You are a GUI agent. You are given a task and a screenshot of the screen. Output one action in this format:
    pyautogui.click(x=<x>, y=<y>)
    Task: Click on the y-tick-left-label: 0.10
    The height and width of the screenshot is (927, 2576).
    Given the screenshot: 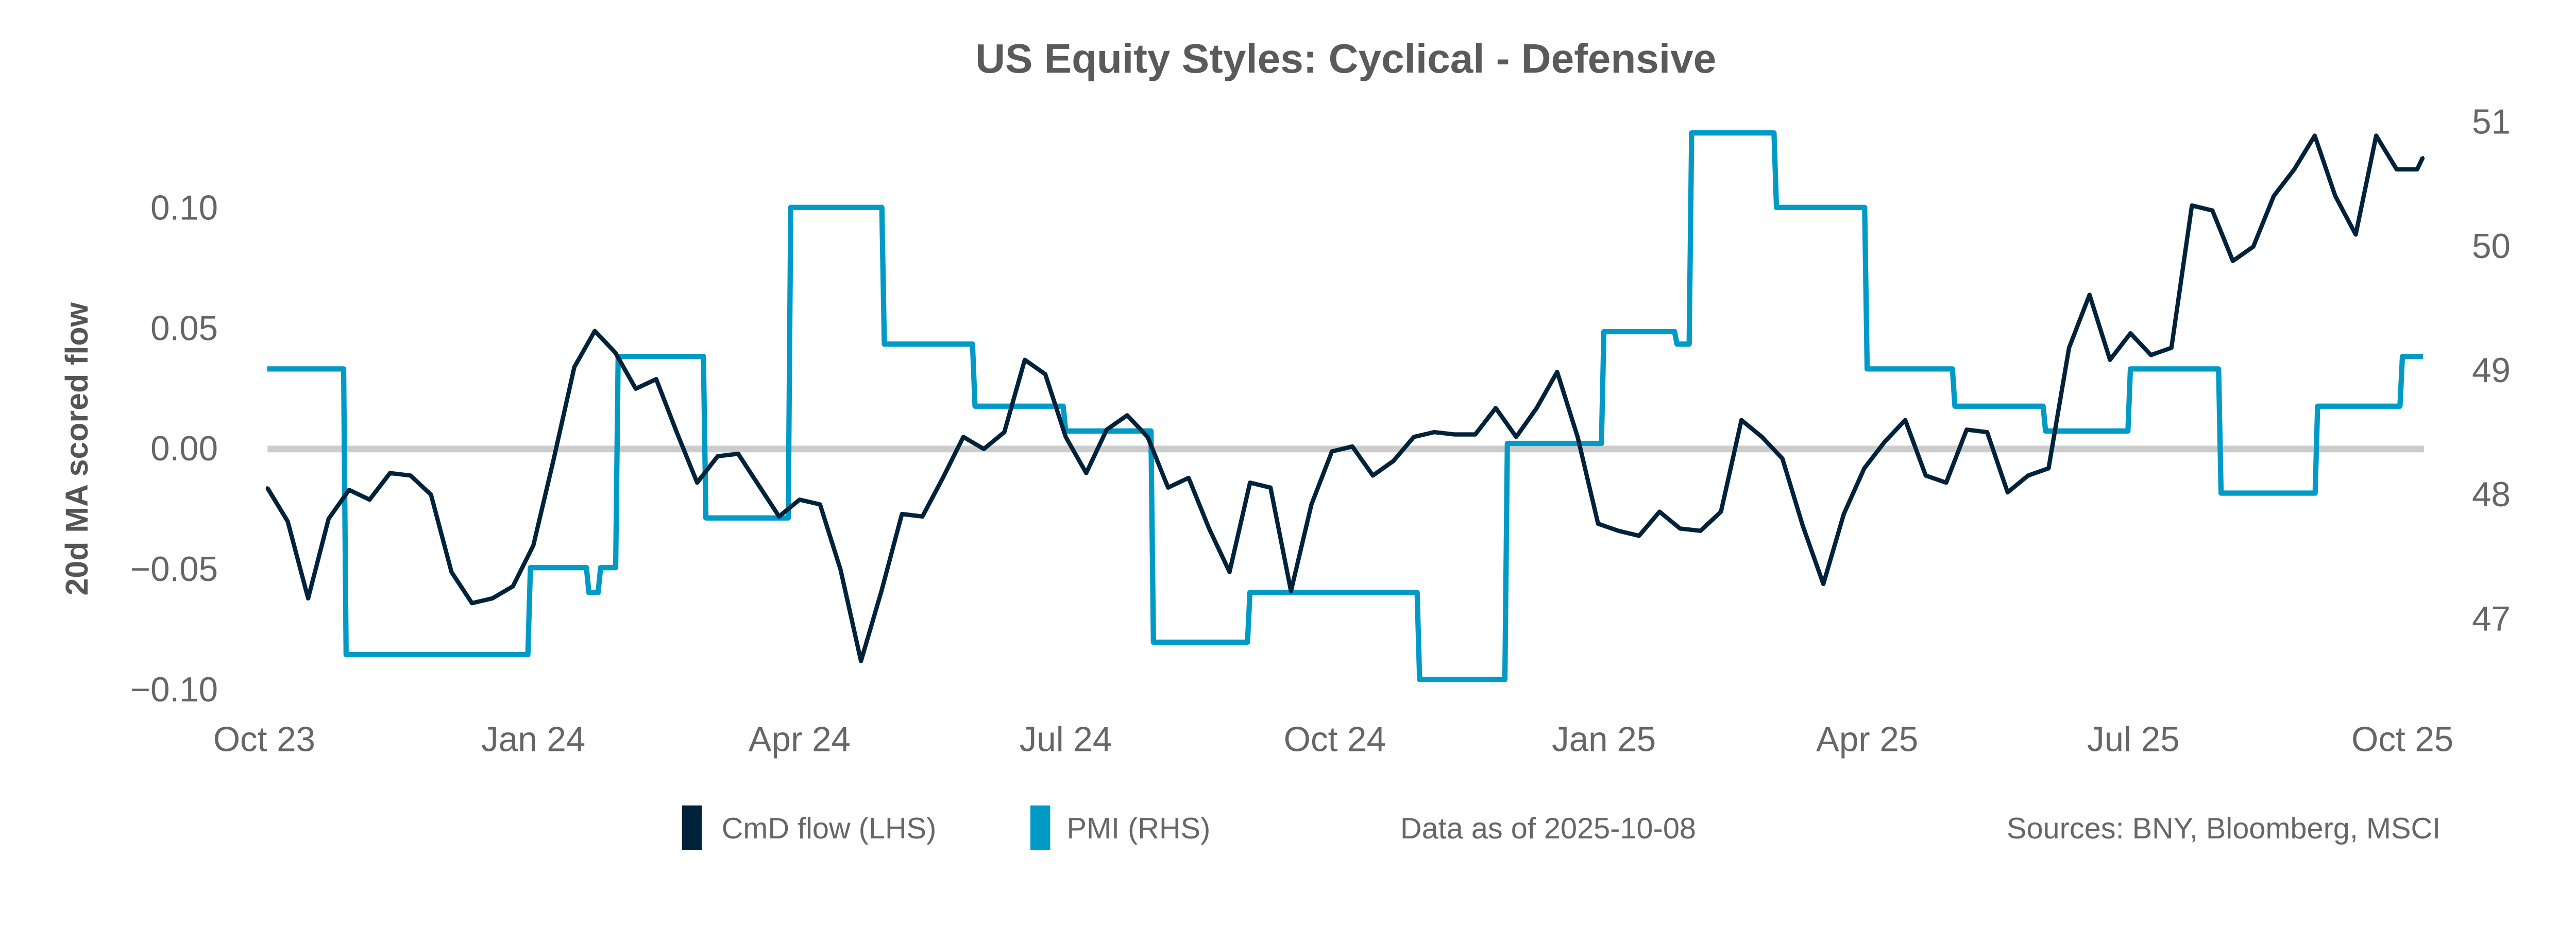 What is the action you would take?
    pyautogui.click(x=184, y=207)
    